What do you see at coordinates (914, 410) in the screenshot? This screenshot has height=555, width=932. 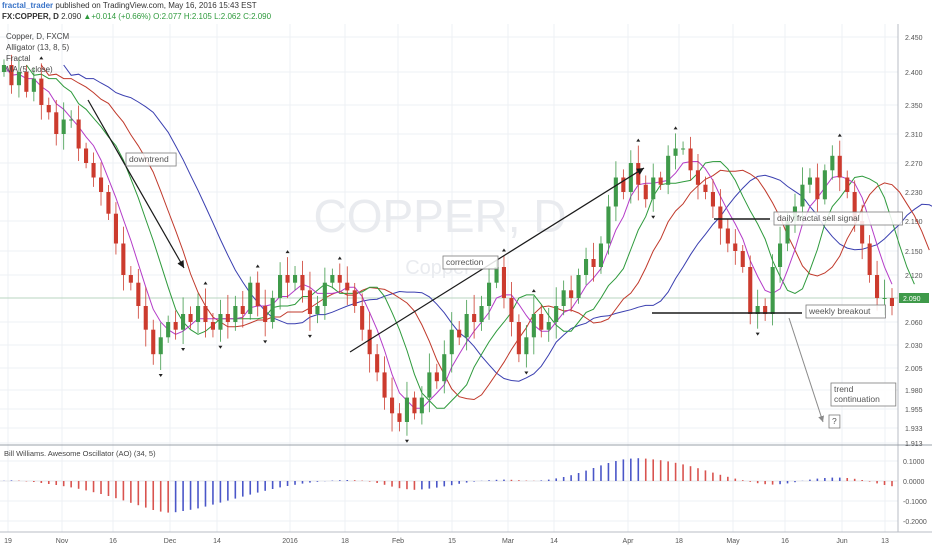 I see `y-tick-label: 1.955` at bounding box center [914, 410].